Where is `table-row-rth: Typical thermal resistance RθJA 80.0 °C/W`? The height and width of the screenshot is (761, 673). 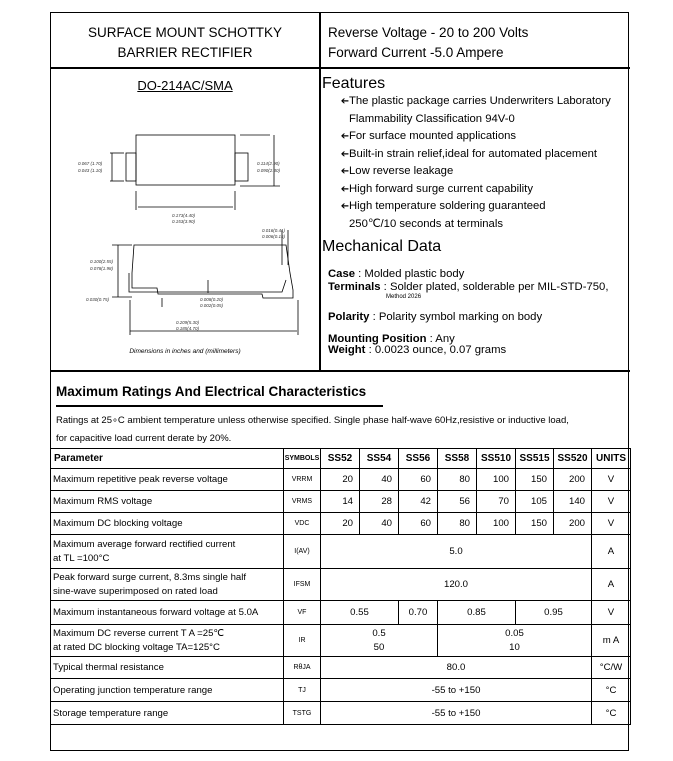
table-row-rth: Typical thermal resistance RθJA 80.0 °C/W is located at coordinates (340, 667).